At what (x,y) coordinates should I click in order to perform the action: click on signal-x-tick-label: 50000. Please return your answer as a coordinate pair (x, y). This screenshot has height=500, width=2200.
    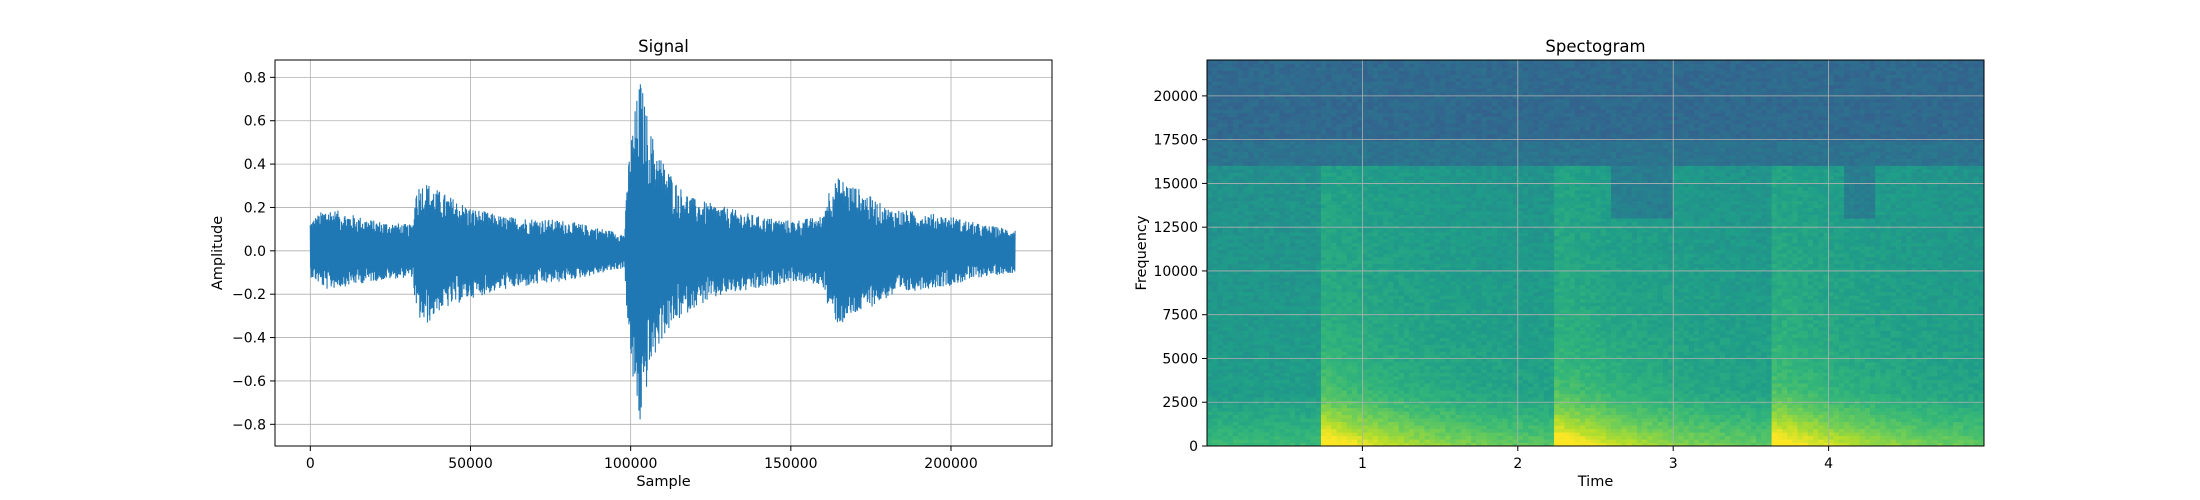
    Looking at the image, I should click on (470, 464).